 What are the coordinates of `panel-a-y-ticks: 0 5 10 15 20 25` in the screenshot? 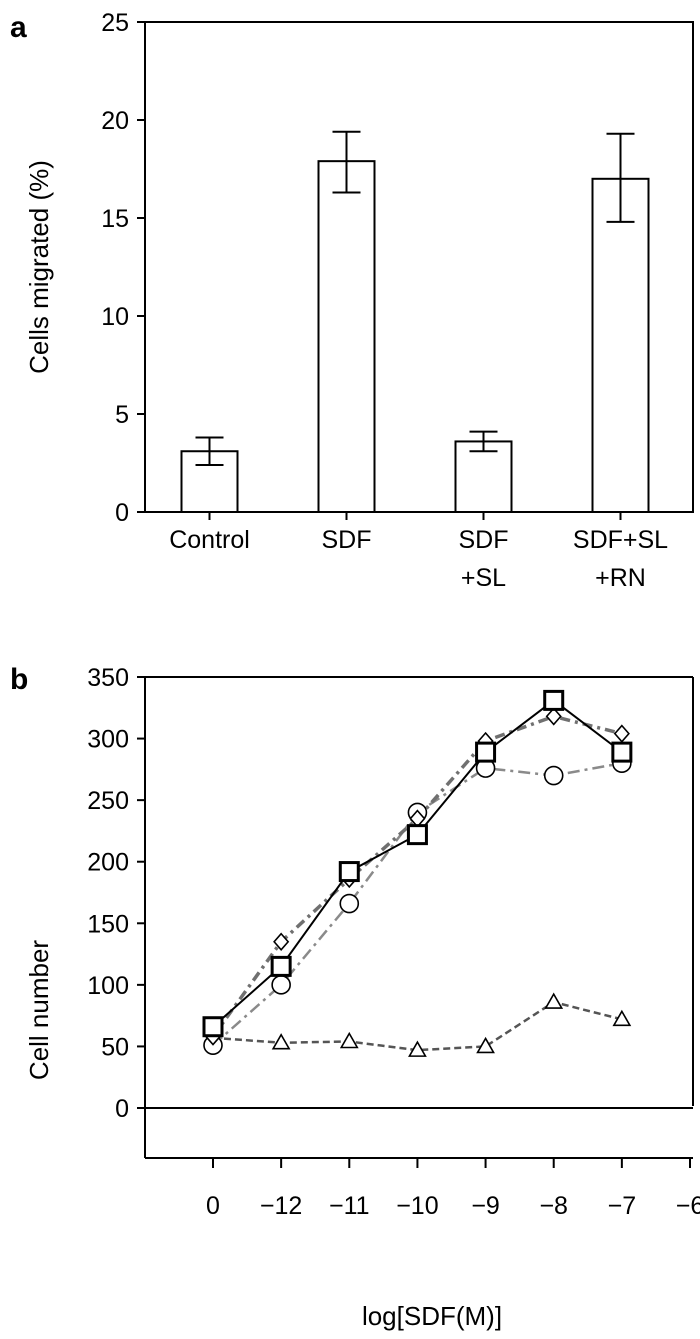 It's located at (123, 268).